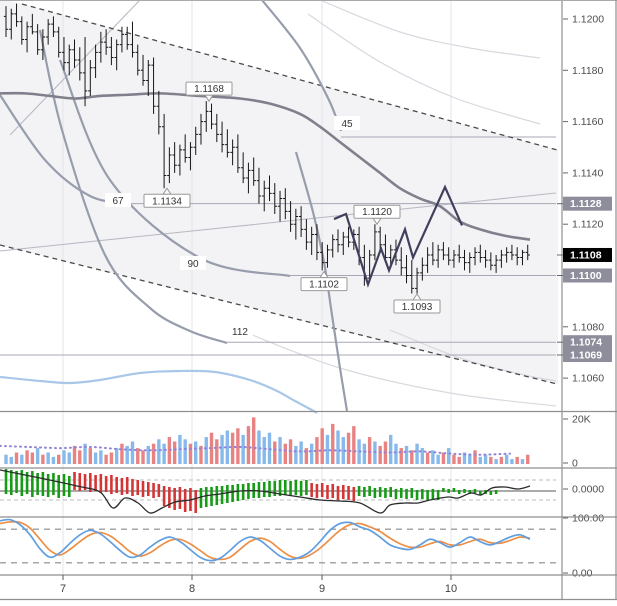  Describe the element at coordinates (587, 342) in the screenshot. I see `price-badge-1.1074` at that location.